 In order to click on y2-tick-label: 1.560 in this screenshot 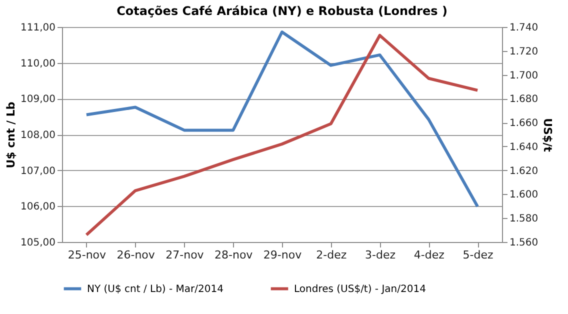, I will do `click(524, 243)`.